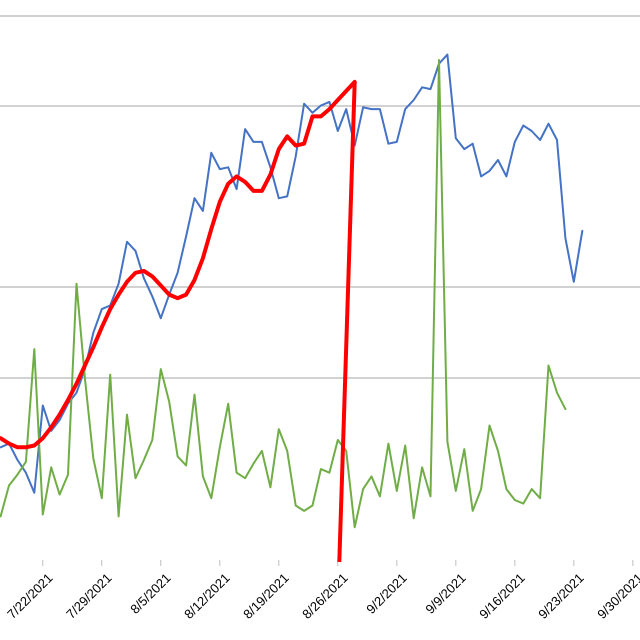  I want to click on x-tick-label: 9/16/2021, so click(502, 596).